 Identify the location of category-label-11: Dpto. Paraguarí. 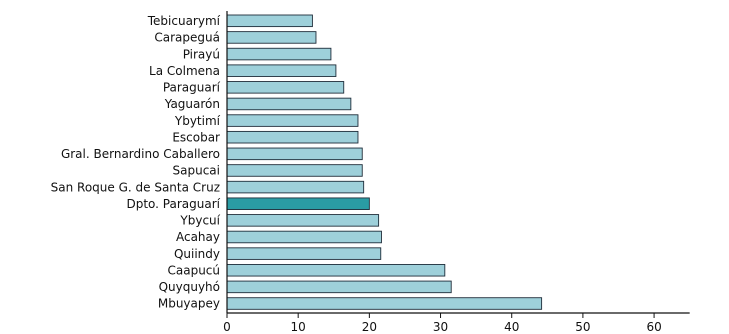
(173, 204).